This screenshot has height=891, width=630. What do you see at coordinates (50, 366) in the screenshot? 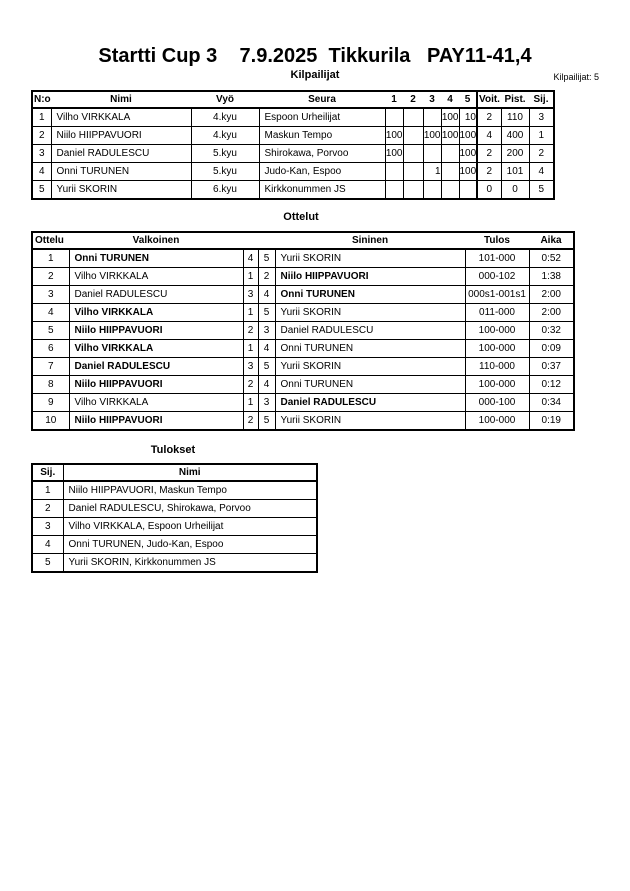
I see `cell-no: 7` at bounding box center [50, 366].